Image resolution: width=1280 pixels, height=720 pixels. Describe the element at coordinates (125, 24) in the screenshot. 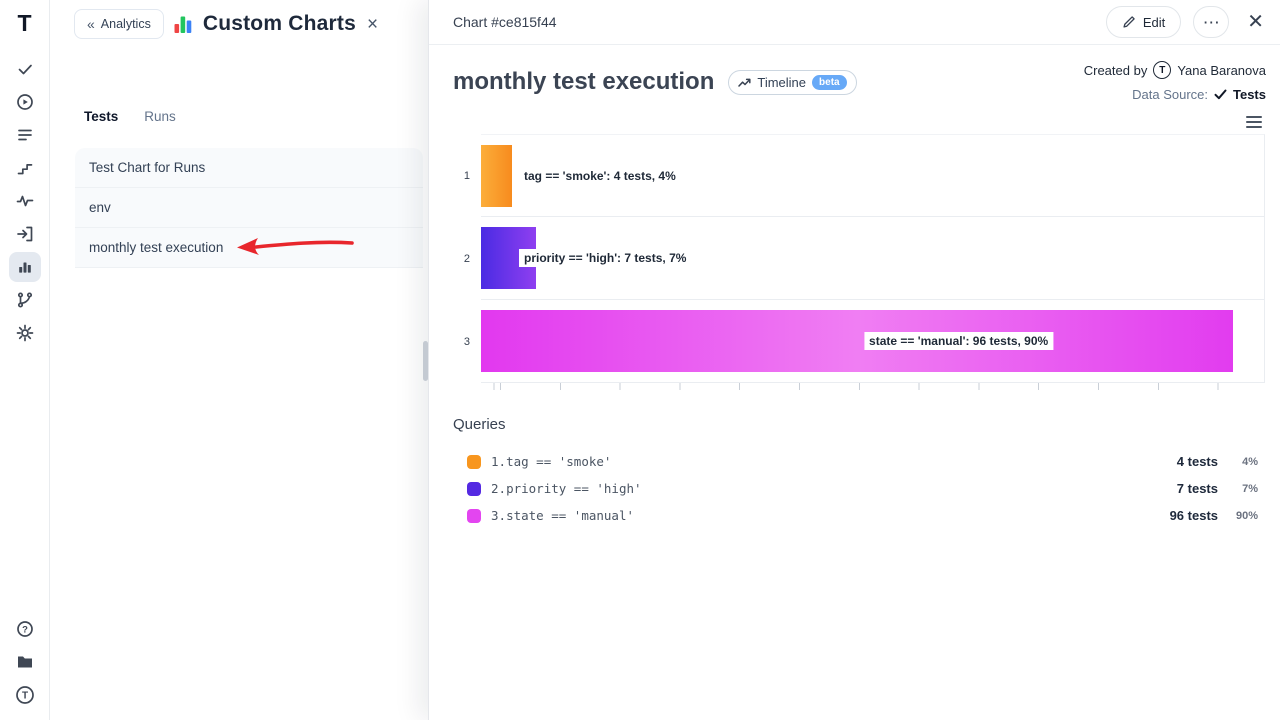

I see `back-label: Analytics` at that location.